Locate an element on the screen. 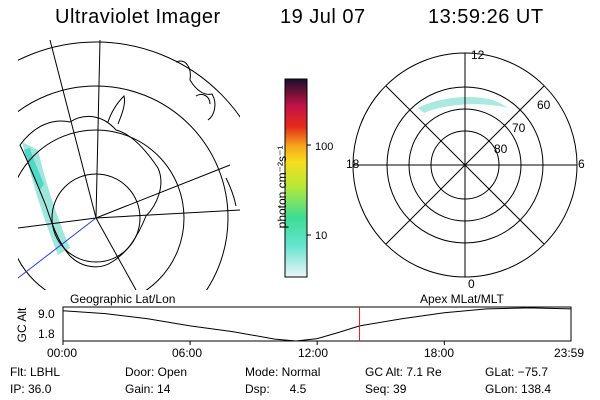 This screenshot has width=600, height=400. mlt-label-dawn: 6 is located at coordinates (581, 164).